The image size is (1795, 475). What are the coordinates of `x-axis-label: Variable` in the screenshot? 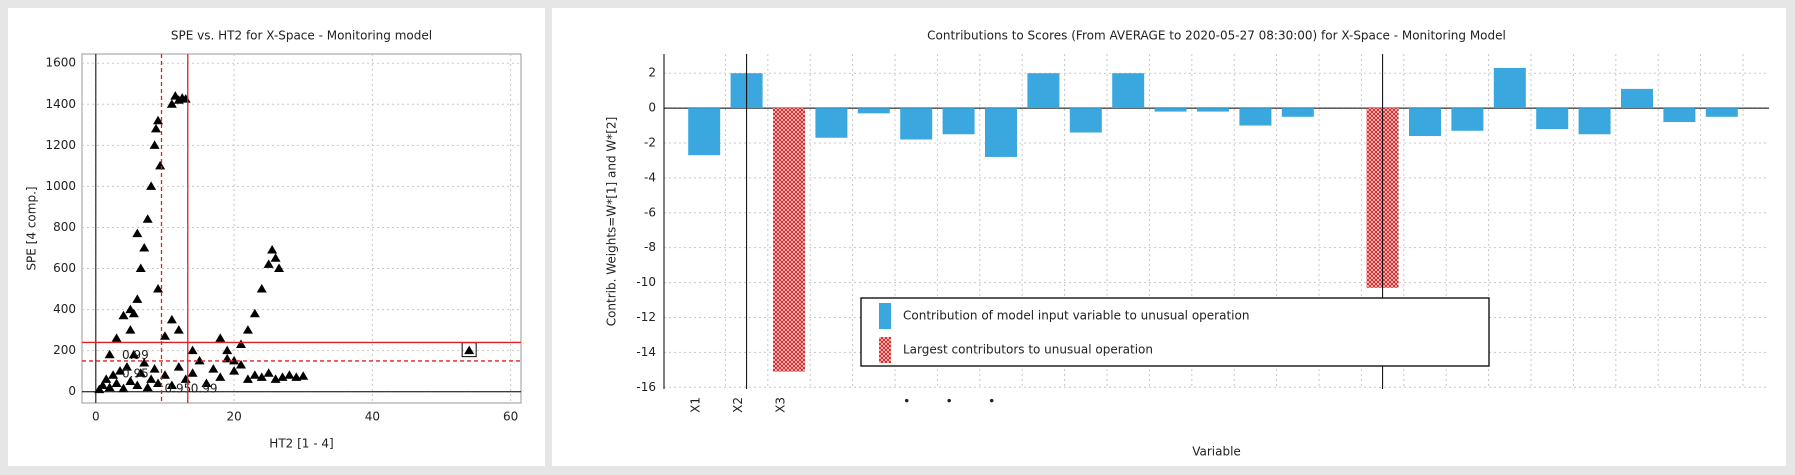 It's located at (1216, 452).